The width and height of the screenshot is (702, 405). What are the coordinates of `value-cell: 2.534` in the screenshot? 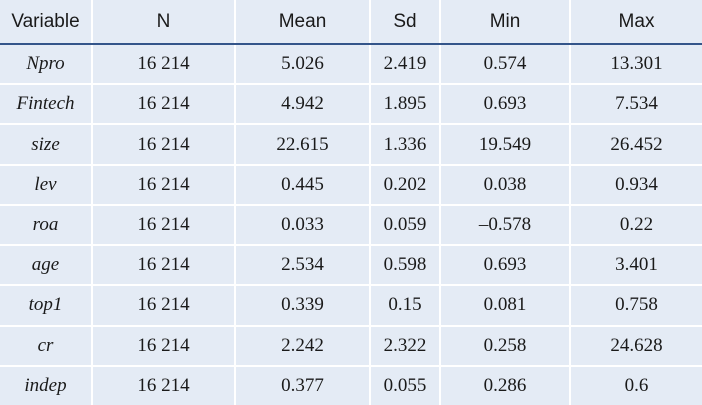 It's located at (303, 265).